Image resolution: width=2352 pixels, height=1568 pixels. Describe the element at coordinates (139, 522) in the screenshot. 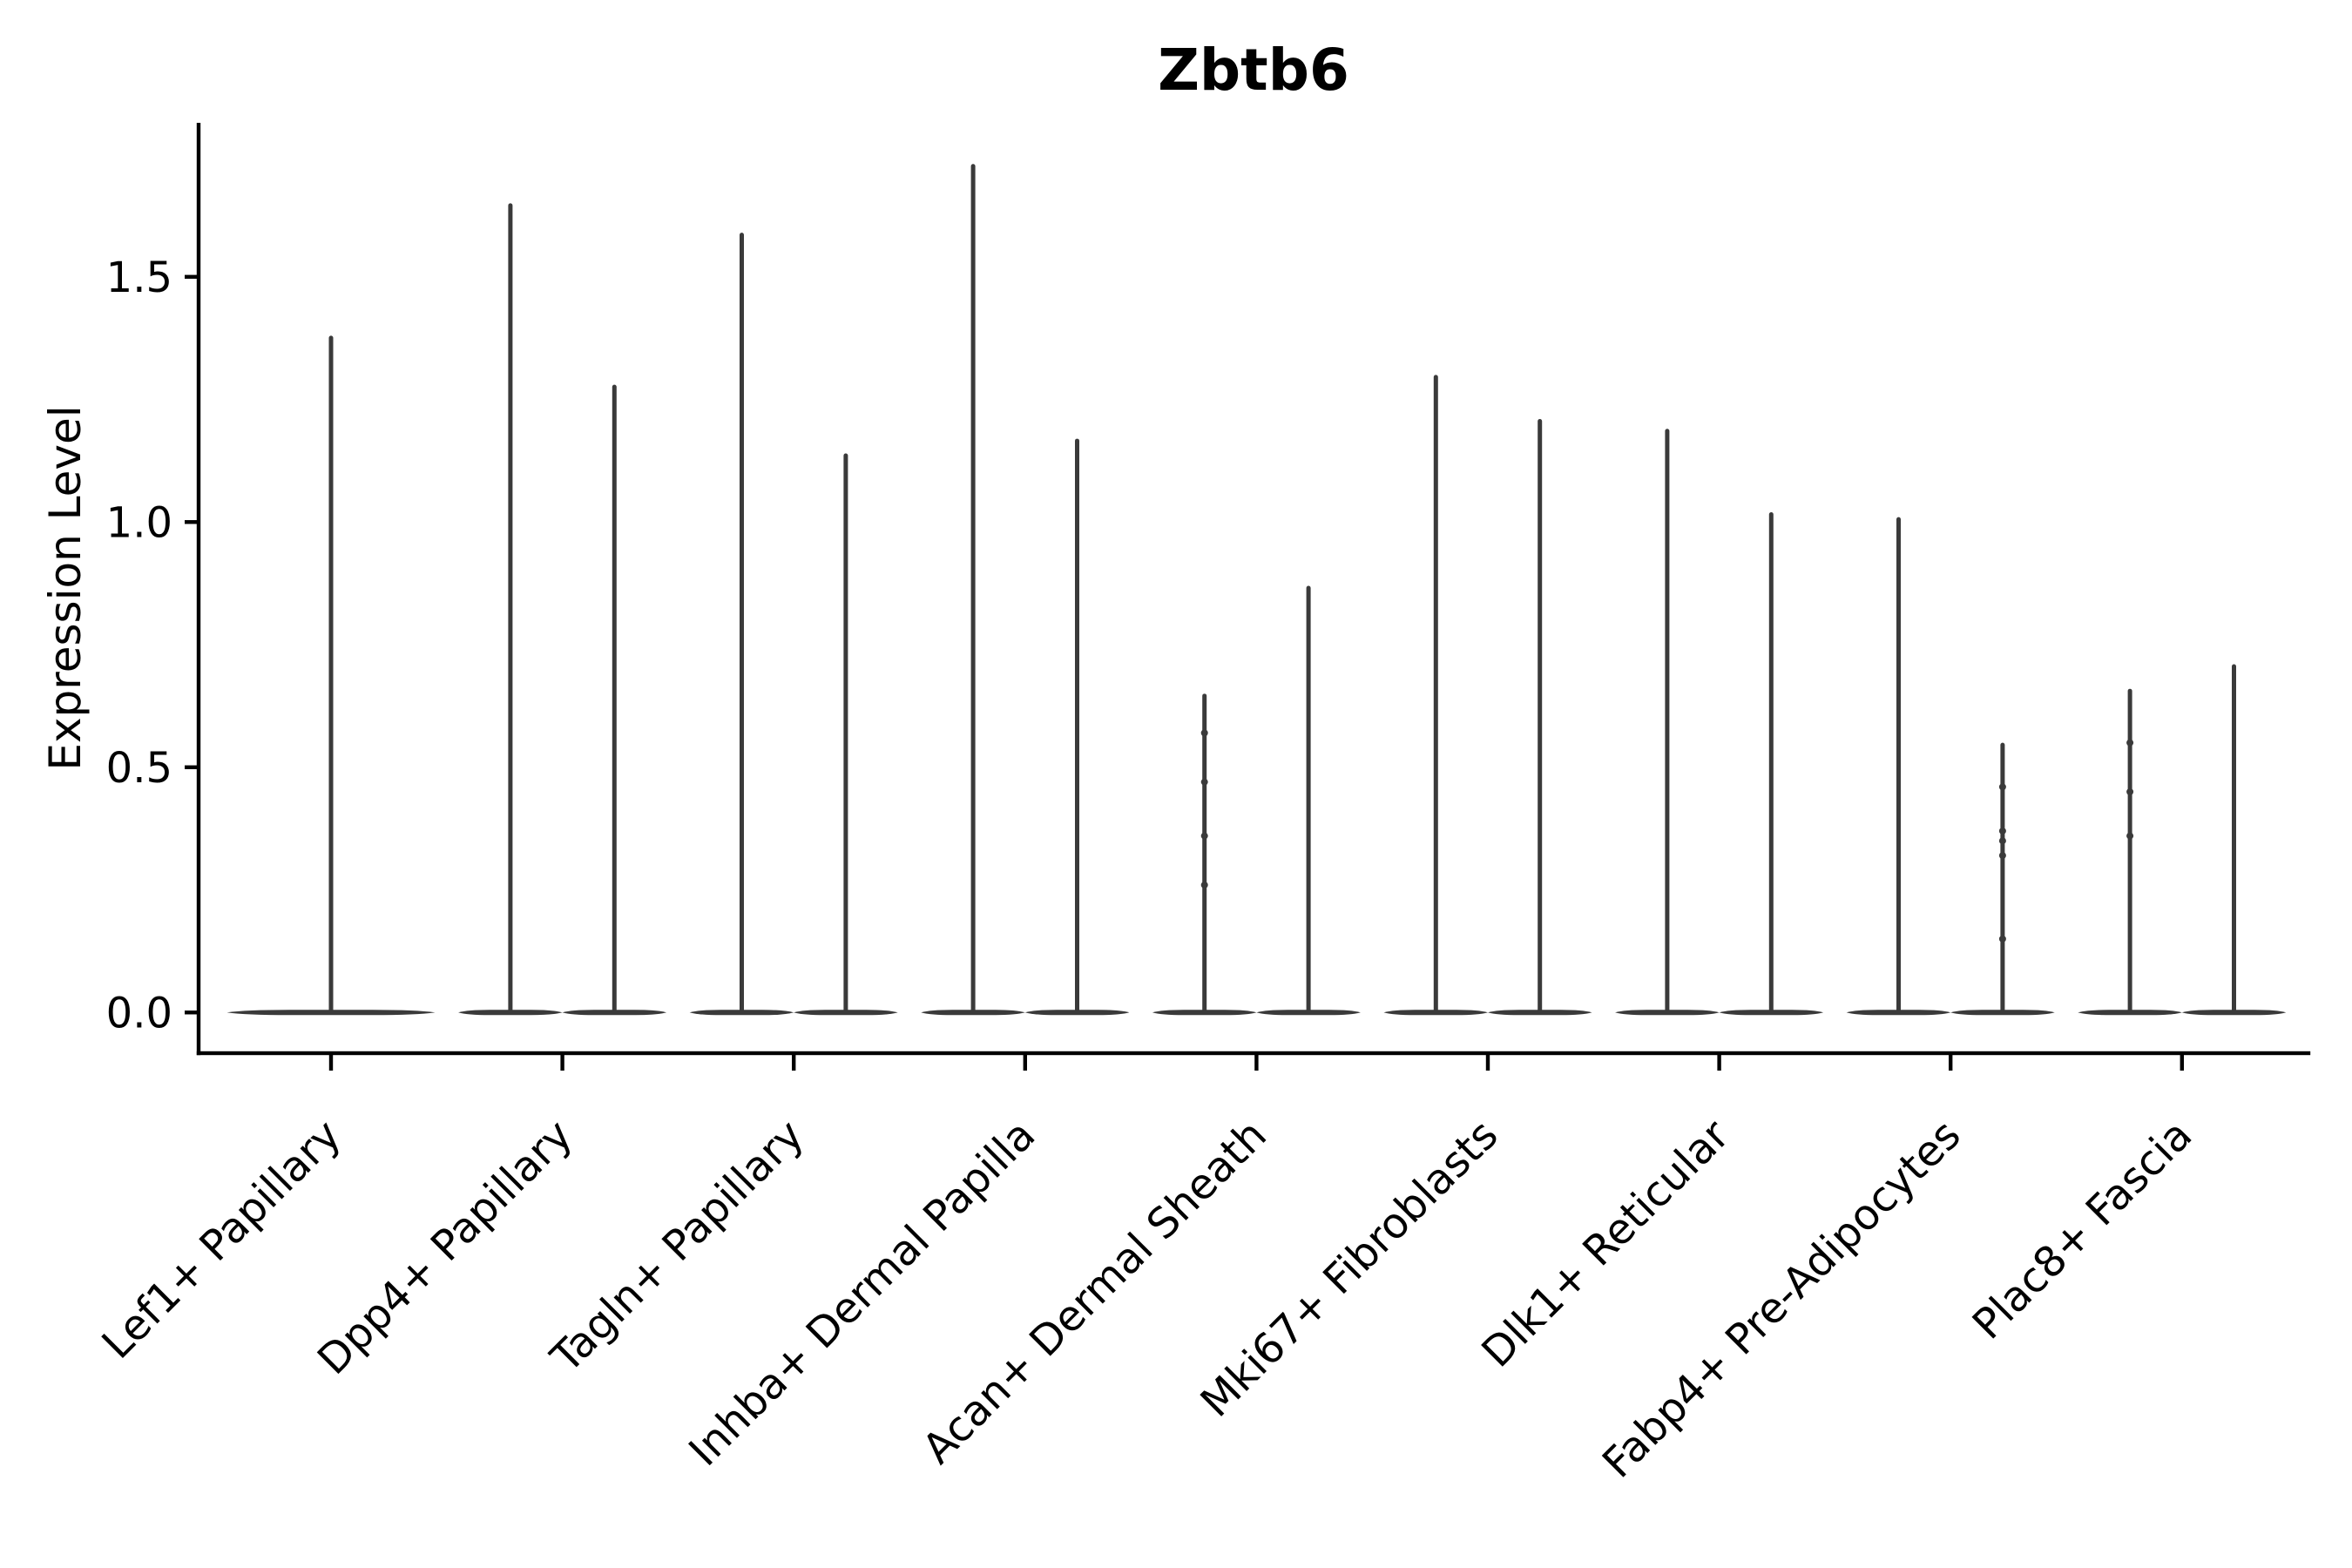

I see `y-tick-label: 1.0` at that location.